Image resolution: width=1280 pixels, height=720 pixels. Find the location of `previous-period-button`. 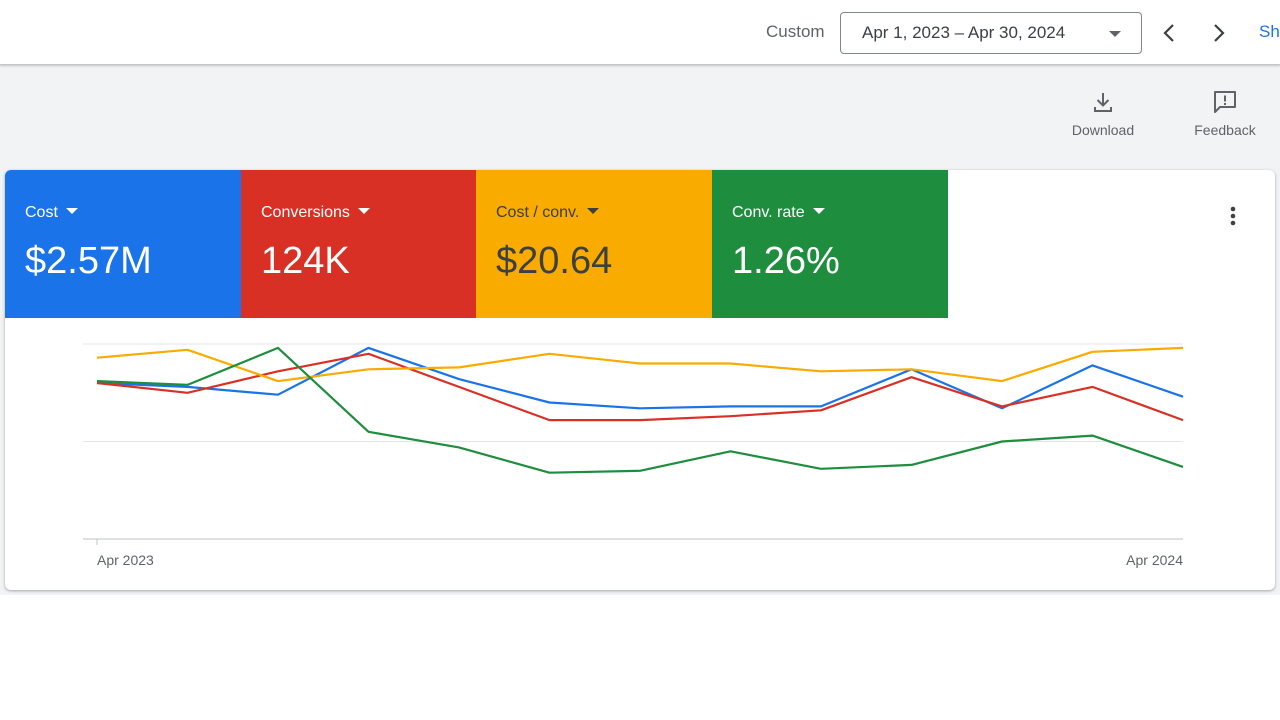

previous-period-button is located at coordinates (1169, 33).